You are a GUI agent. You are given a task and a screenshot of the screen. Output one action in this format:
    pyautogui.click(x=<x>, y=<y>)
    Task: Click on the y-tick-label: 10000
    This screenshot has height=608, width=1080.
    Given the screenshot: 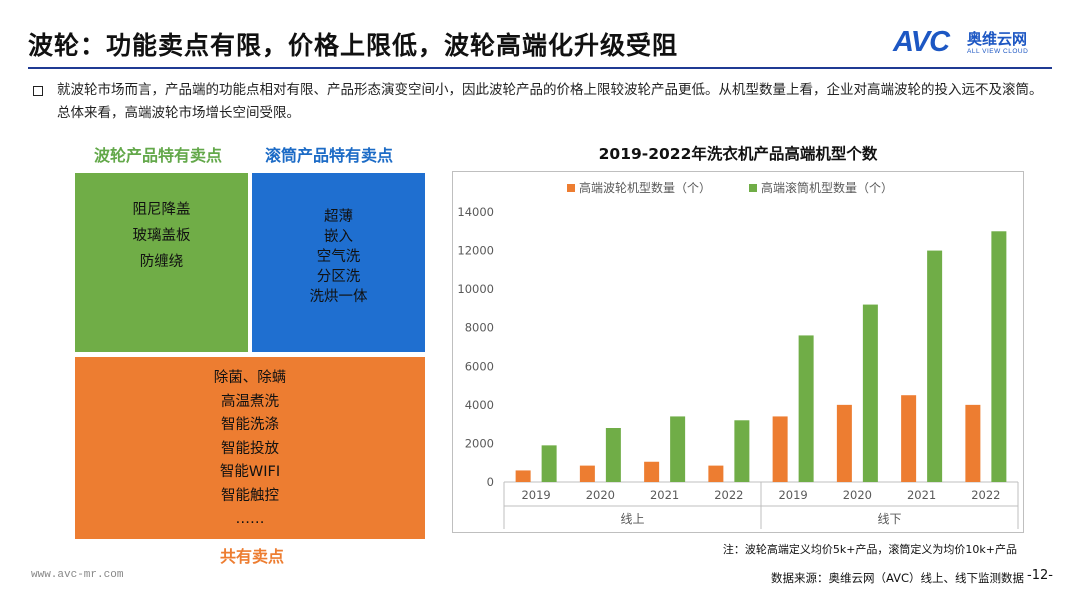 What is the action you would take?
    pyautogui.click(x=475, y=289)
    